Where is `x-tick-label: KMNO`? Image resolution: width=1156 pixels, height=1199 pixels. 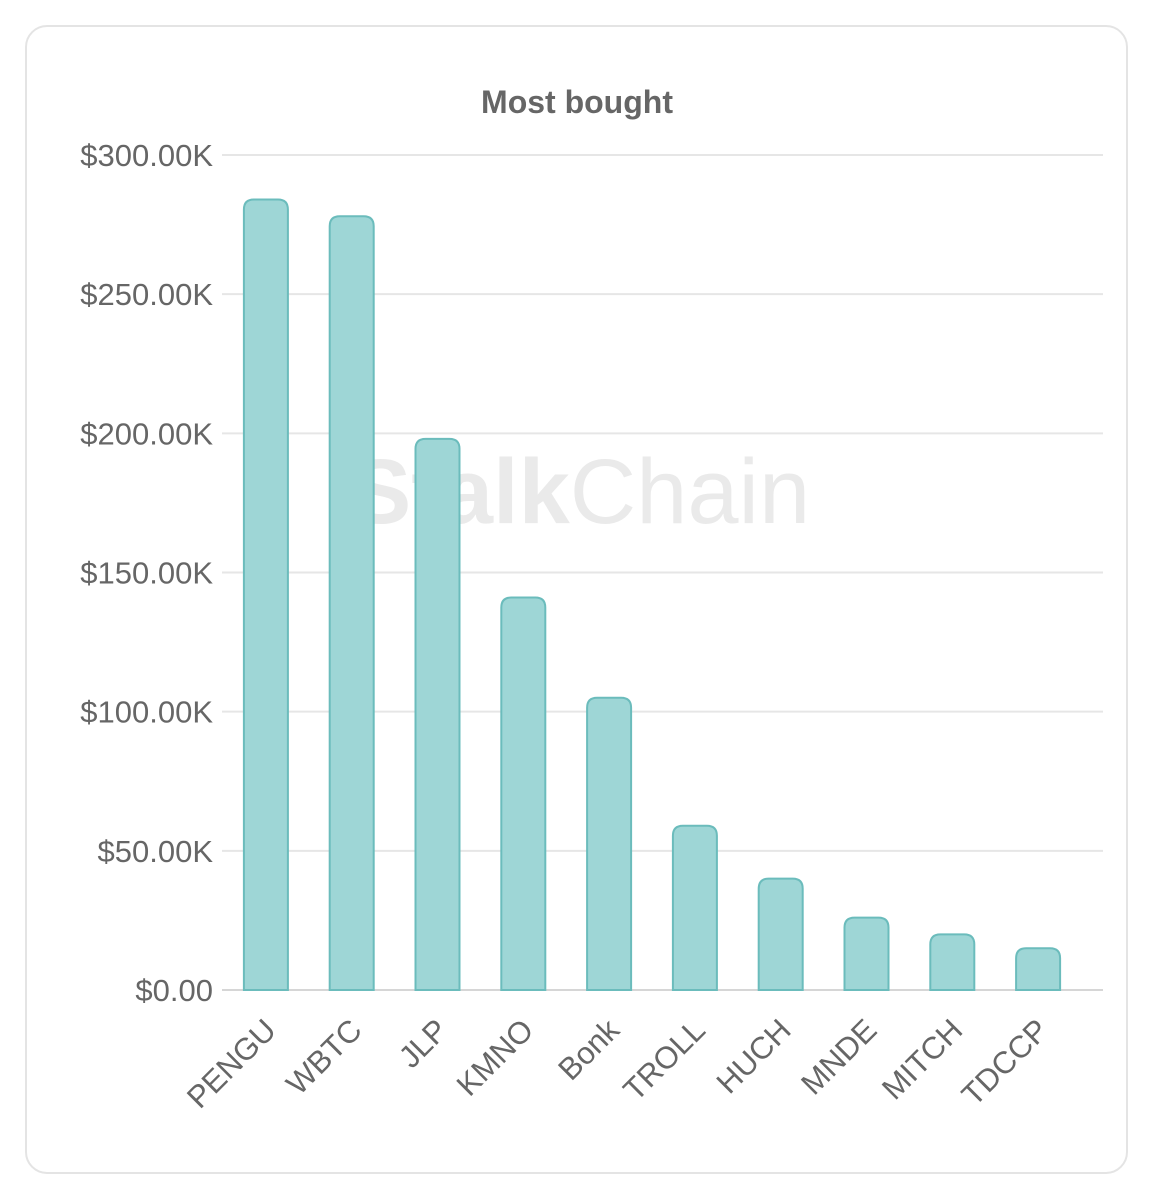
x-tick-label: KMNO is located at coordinates (495, 1057).